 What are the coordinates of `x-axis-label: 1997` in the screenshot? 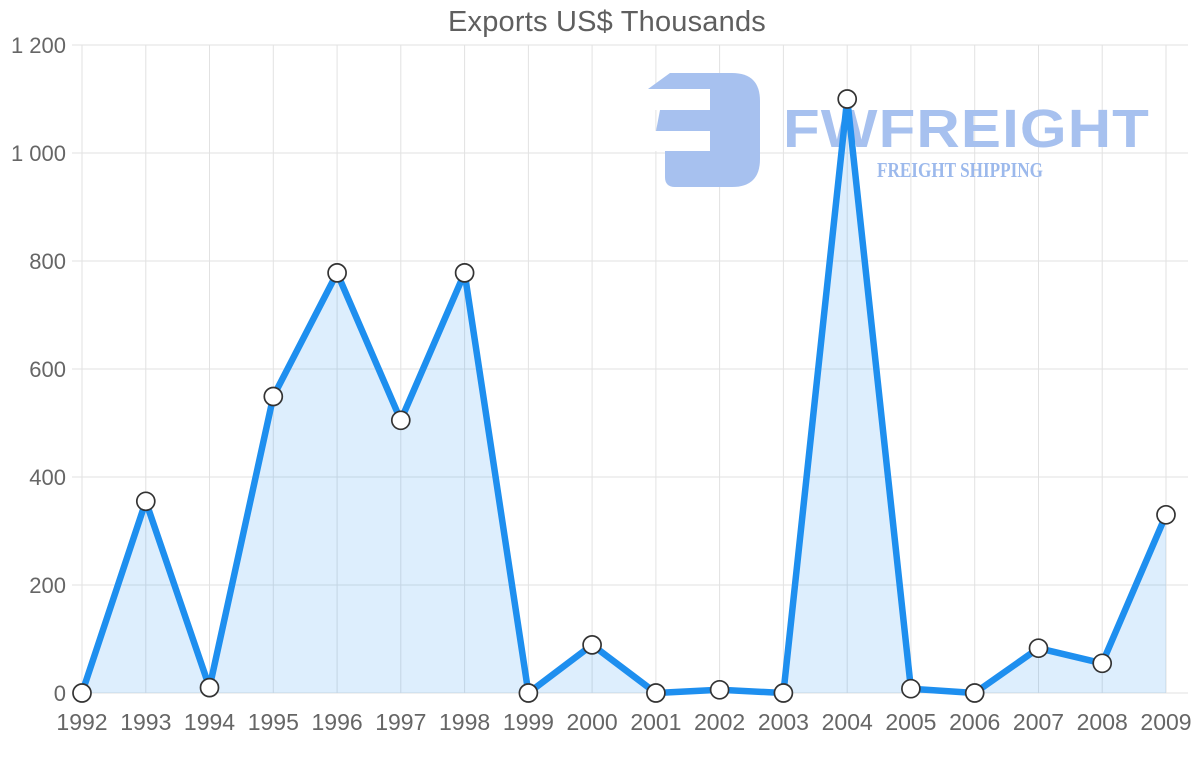 It's located at (400, 722).